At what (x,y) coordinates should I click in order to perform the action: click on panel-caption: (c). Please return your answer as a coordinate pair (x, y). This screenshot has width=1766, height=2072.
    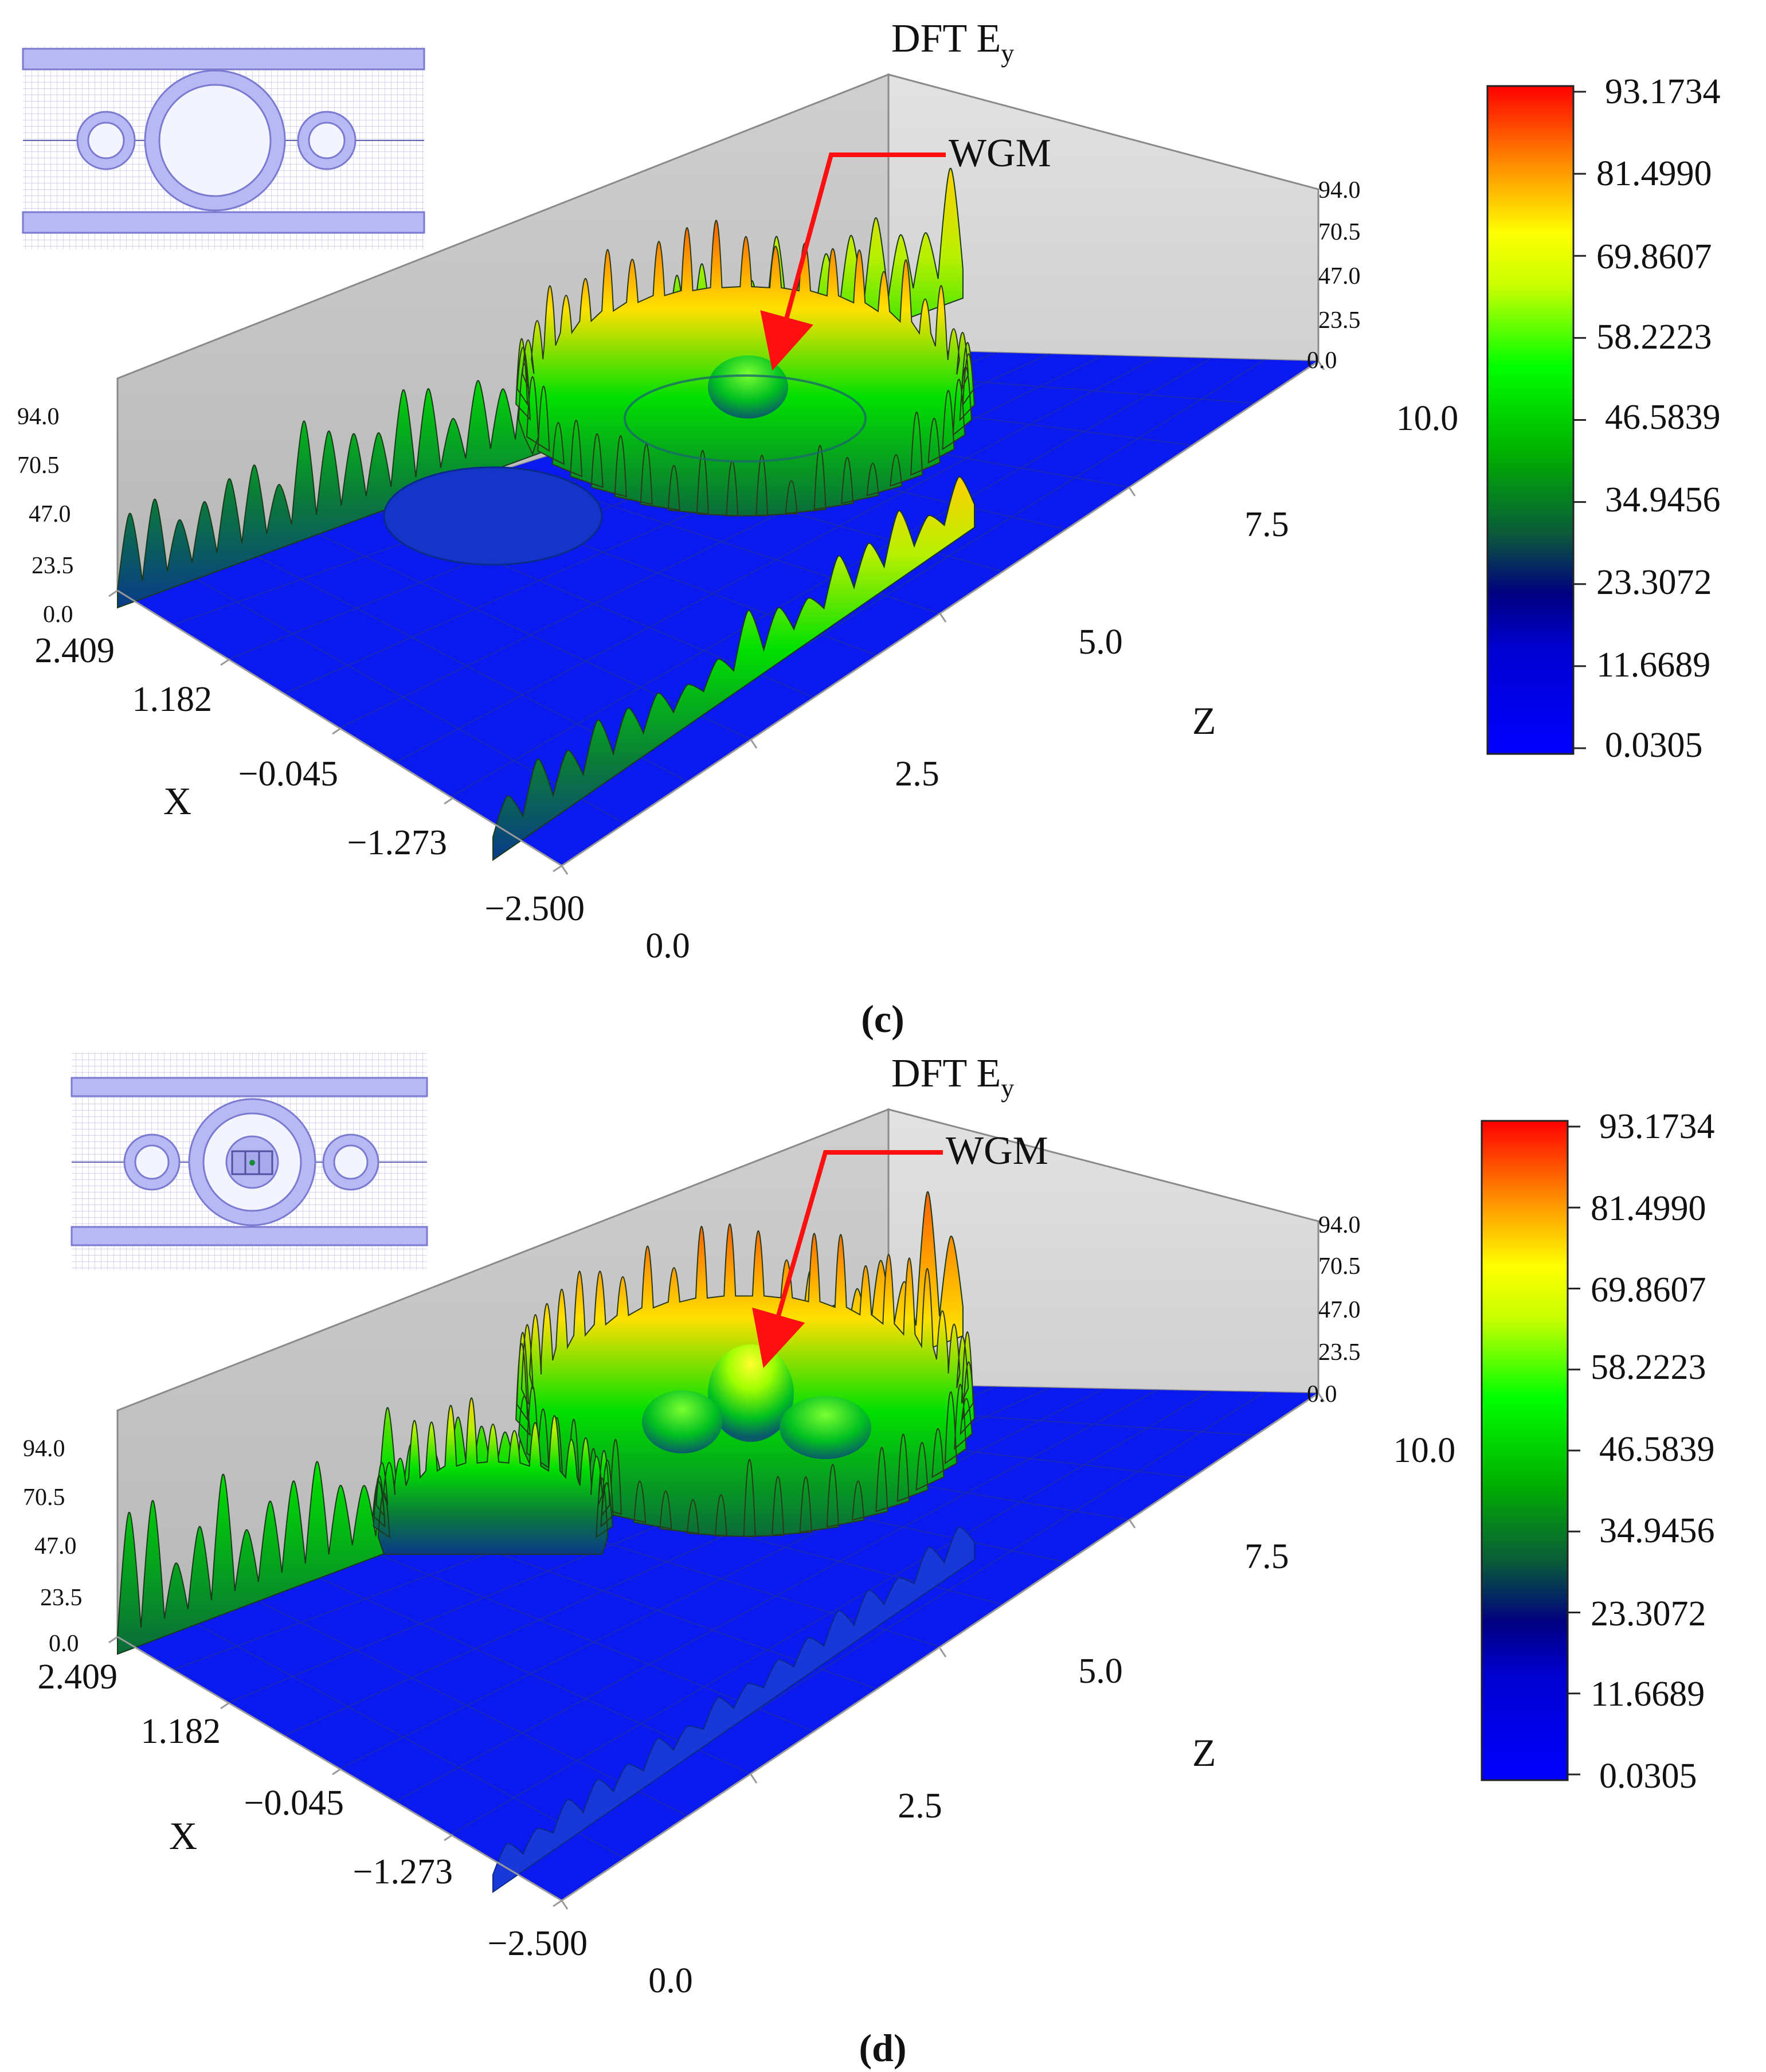
    Looking at the image, I should click on (882, 1019).